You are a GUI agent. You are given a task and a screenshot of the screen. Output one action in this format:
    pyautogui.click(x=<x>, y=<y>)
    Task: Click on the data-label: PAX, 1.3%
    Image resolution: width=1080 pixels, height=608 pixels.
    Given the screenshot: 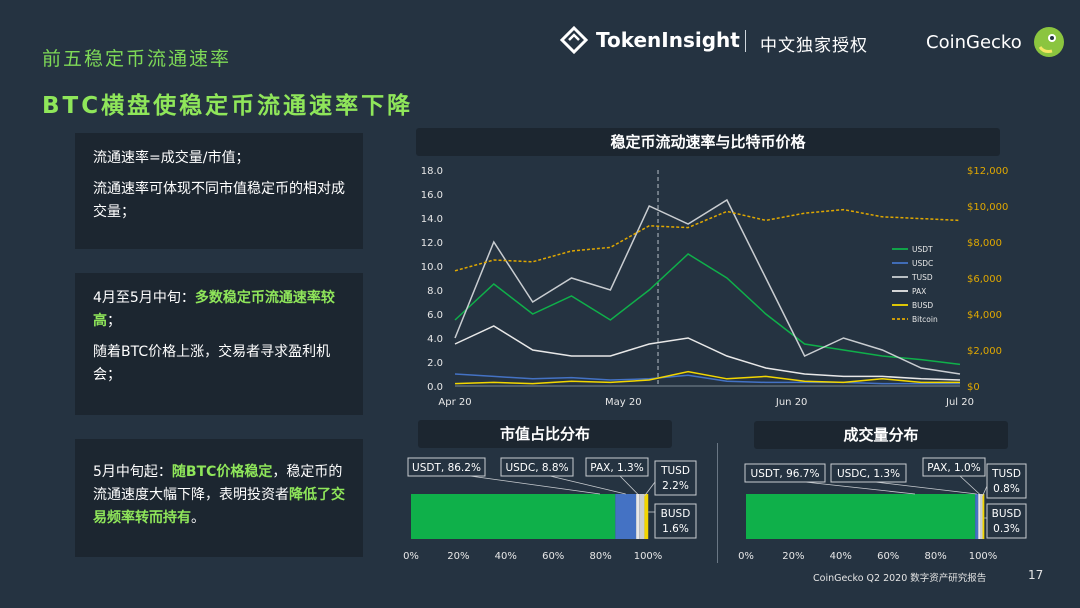 What is the action you would take?
    pyautogui.click(x=616, y=468)
    